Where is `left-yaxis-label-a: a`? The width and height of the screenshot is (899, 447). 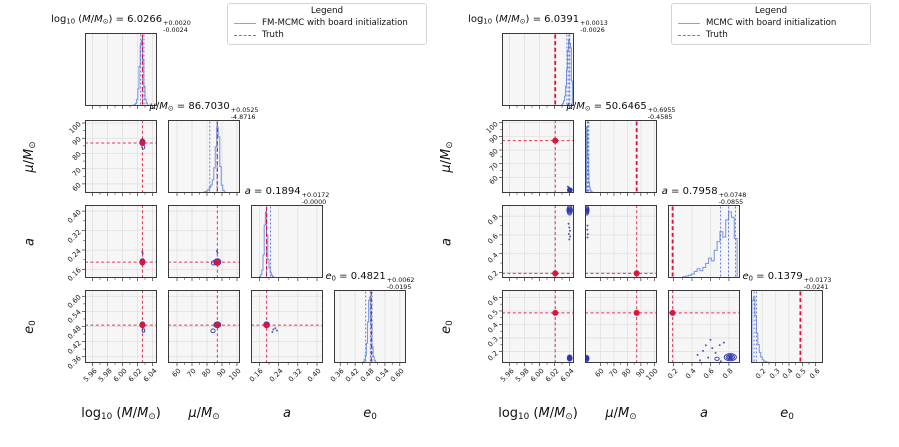 left-yaxis-label-a: a is located at coordinates (30, 242).